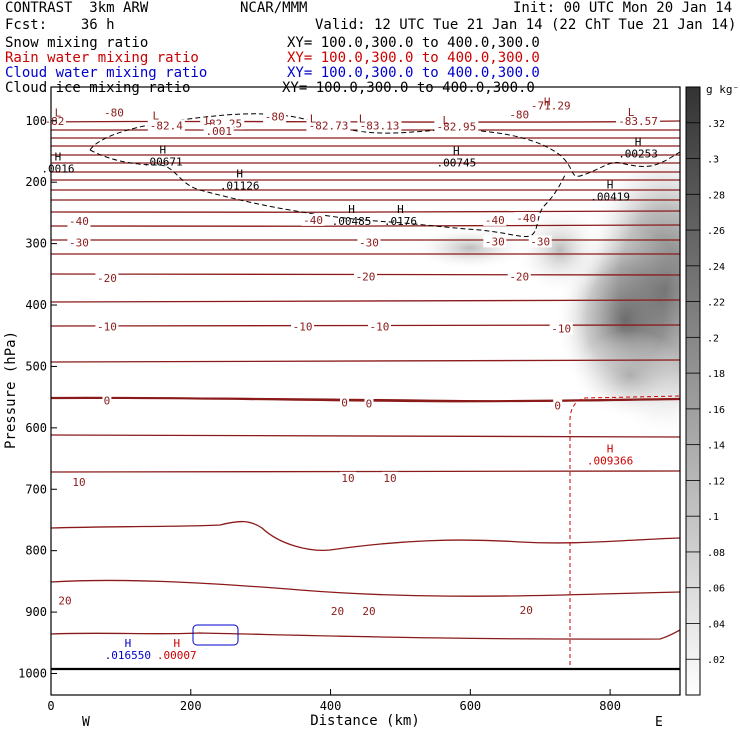 The image size is (740, 740). What do you see at coordinates (36, 612) in the screenshot?
I see `y-tick-label: 900` at bounding box center [36, 612].